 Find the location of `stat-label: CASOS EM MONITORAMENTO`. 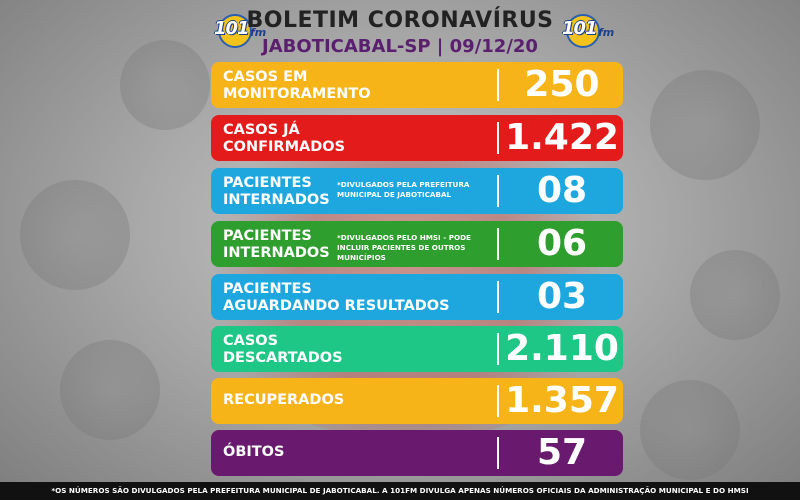

stat-label: CASOS EM MONITORAMENTO is located at coordinates (297, 86).